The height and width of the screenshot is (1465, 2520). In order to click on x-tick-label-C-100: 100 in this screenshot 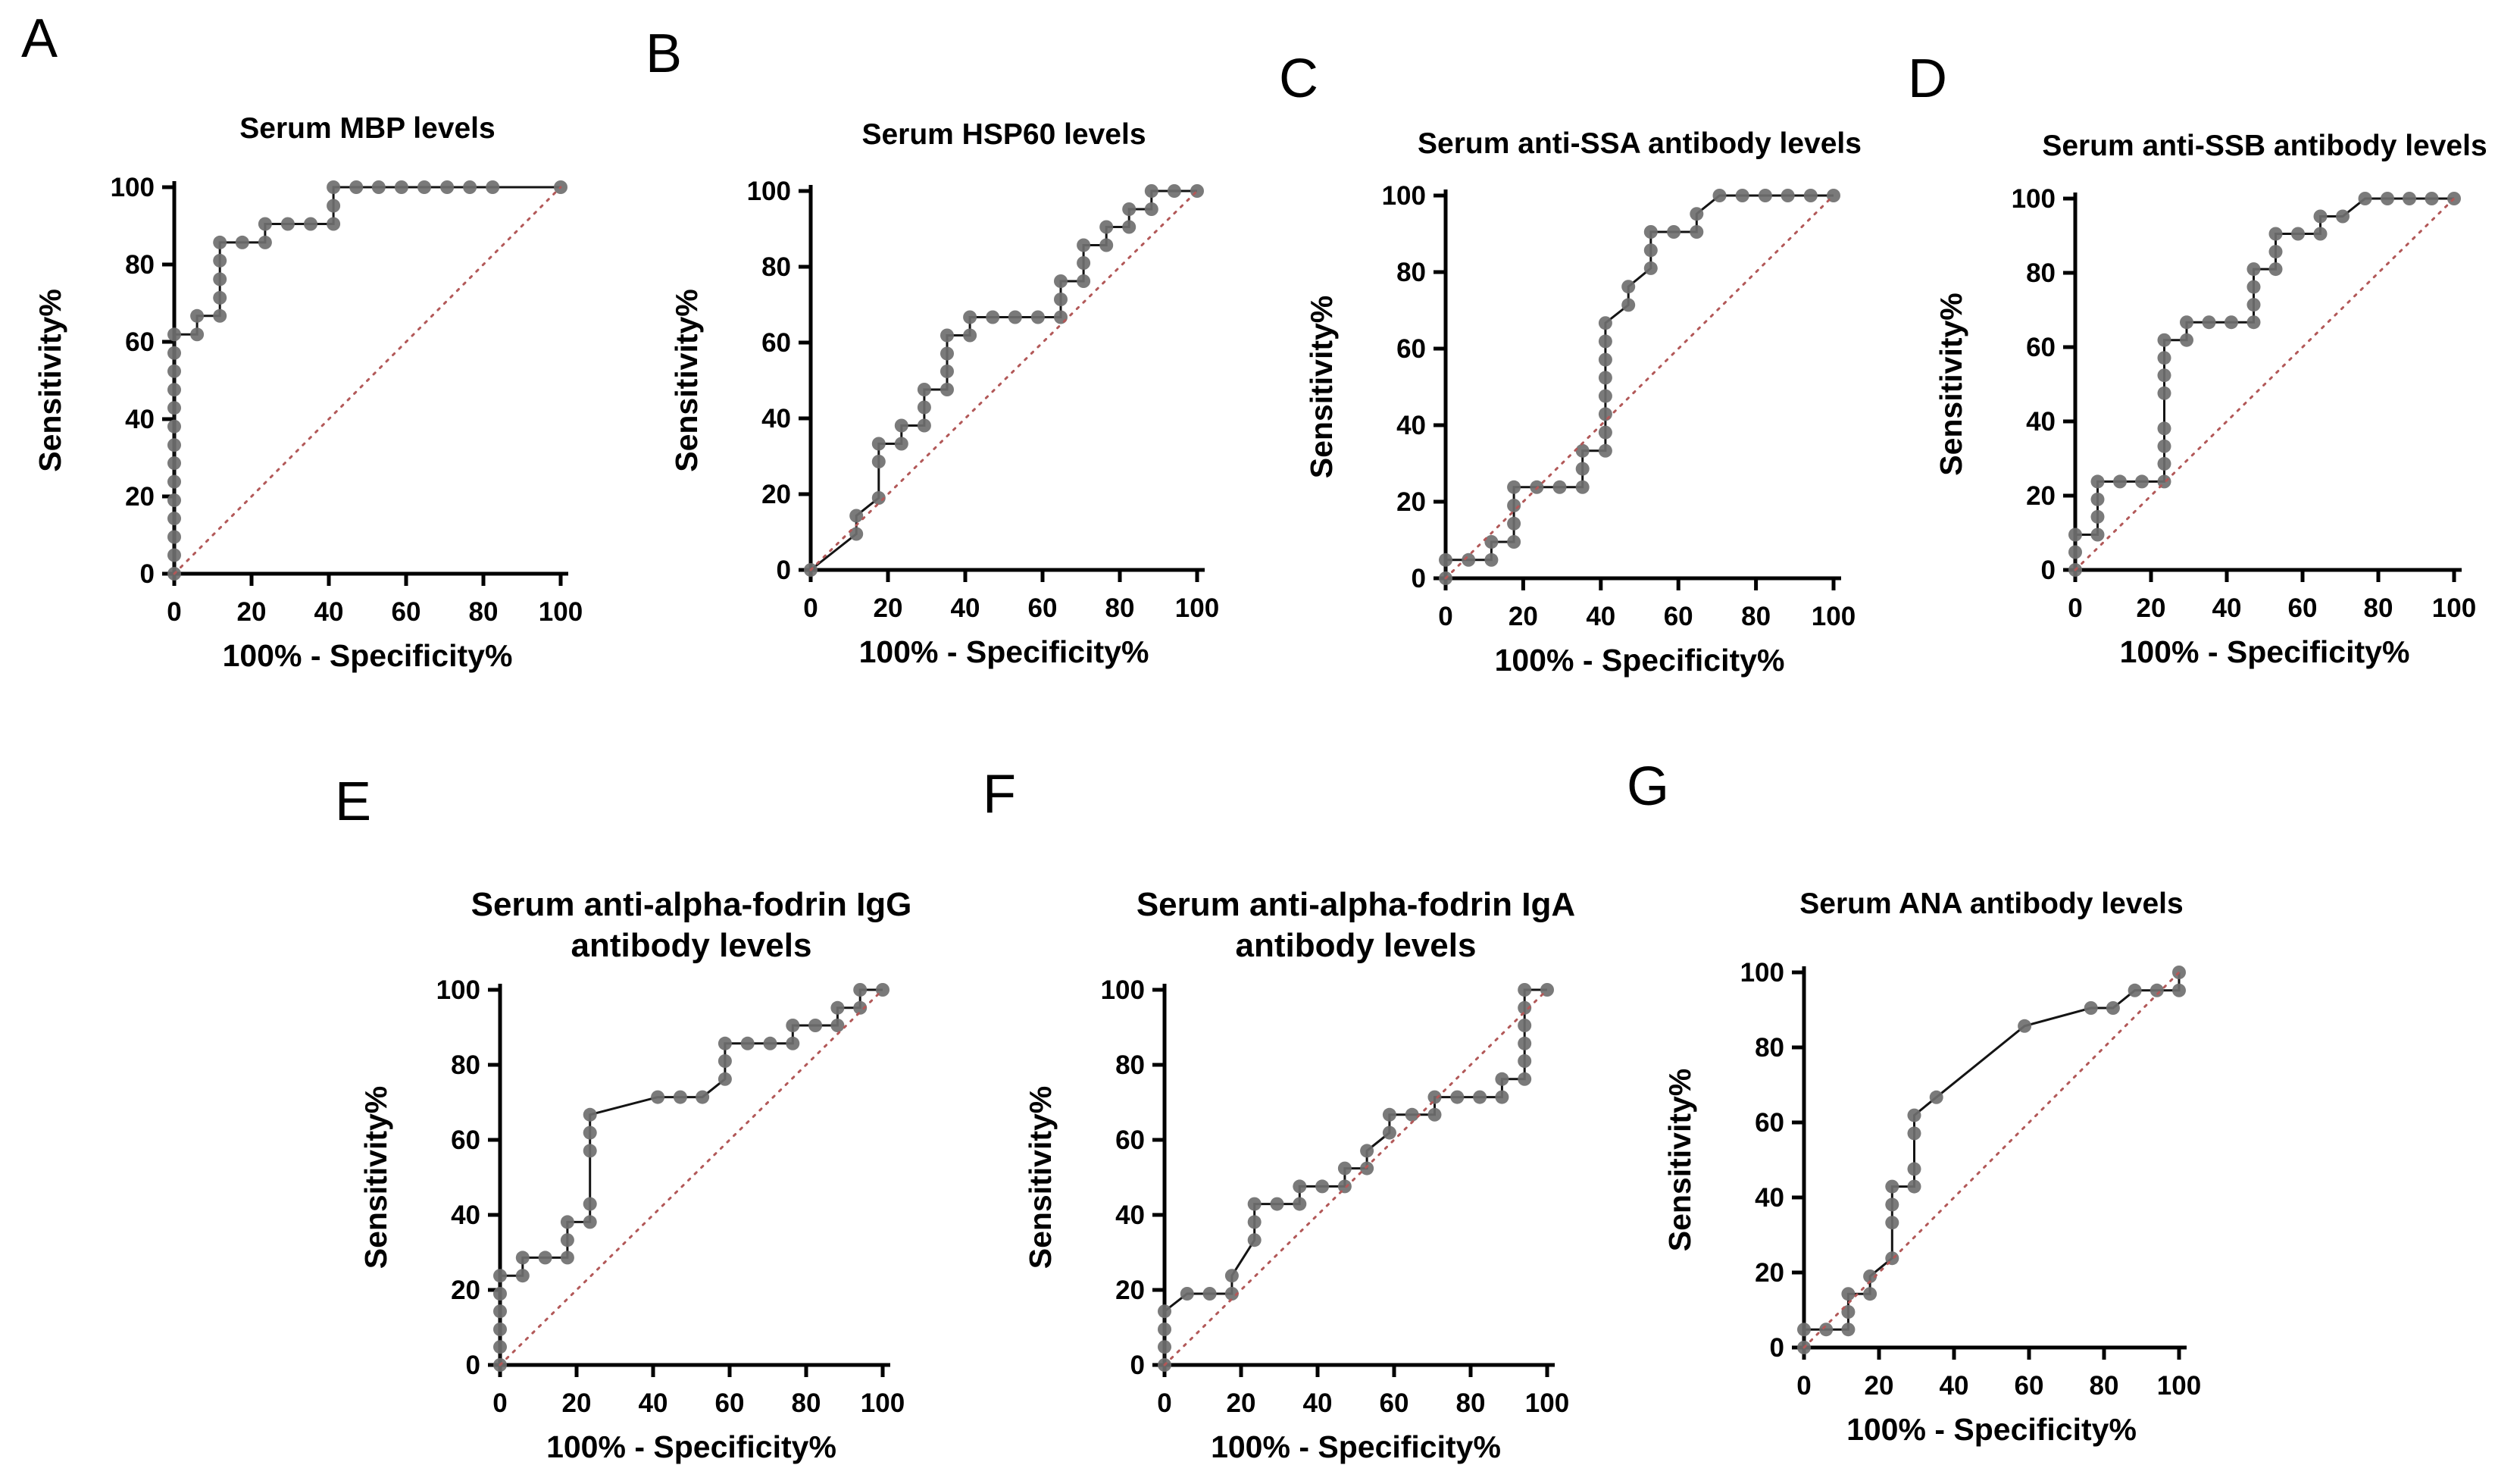, I will do `click(1834, 616)`.